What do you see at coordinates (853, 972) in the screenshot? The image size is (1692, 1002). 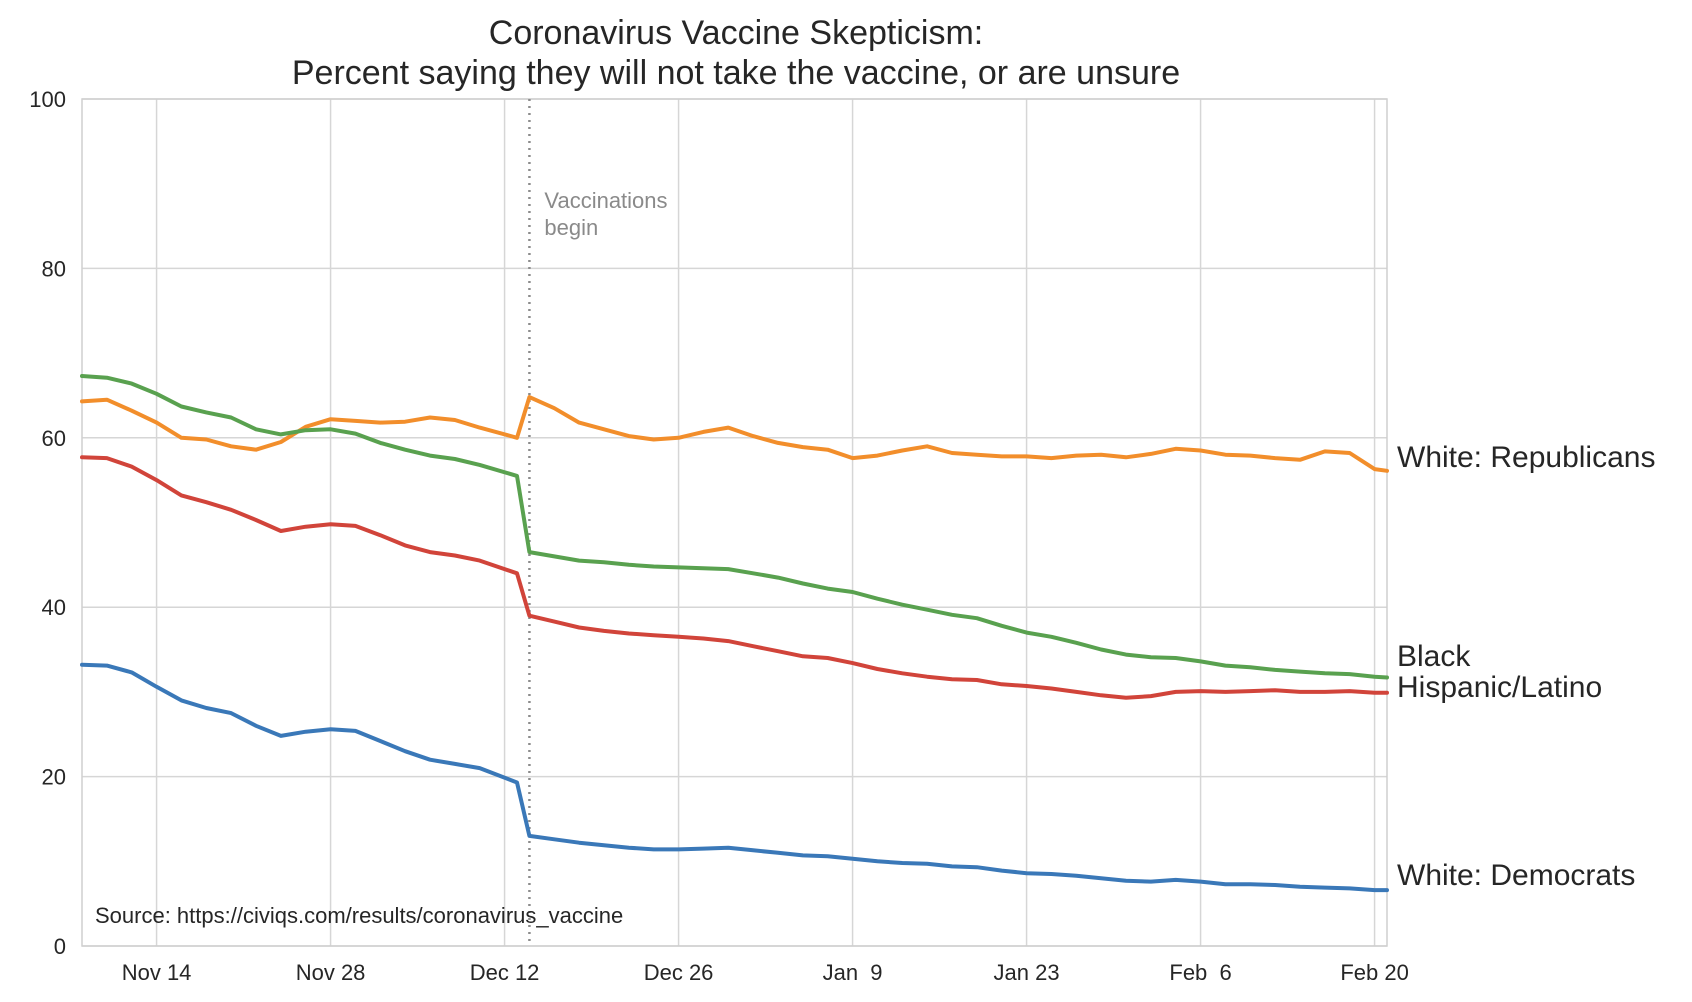 I see `x-tick-label: Jan 9` at bounding box center [853, 972].